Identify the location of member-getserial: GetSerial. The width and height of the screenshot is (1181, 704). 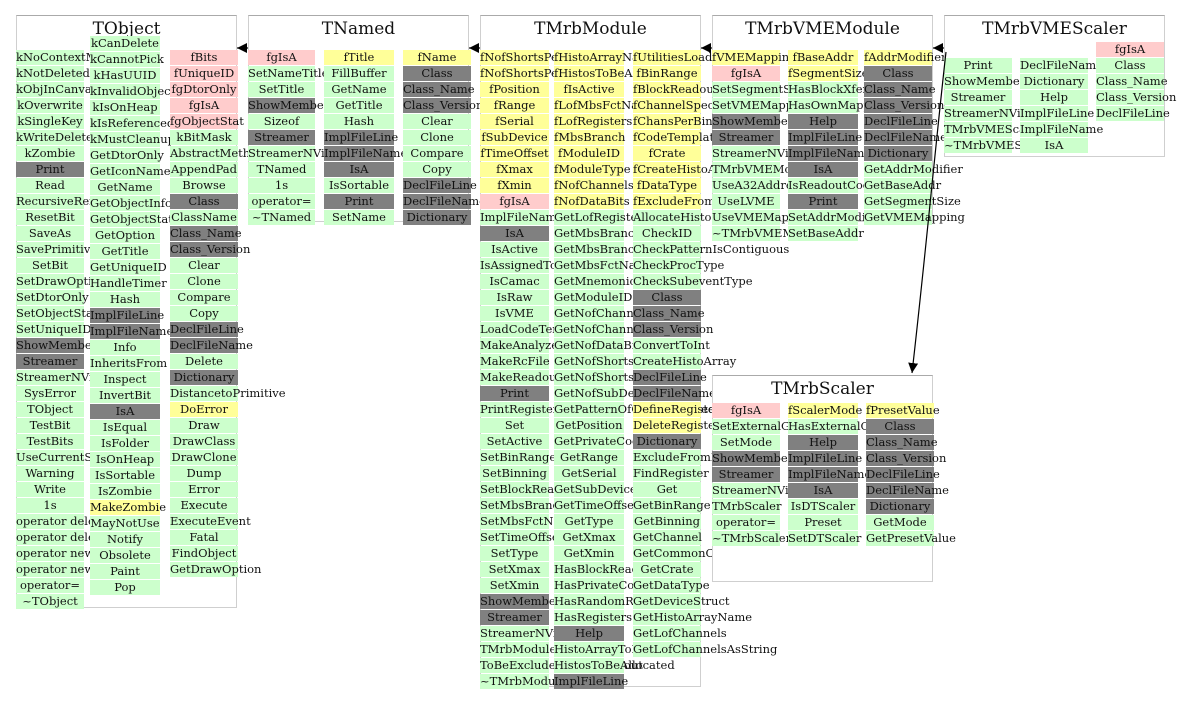
(589, 473).